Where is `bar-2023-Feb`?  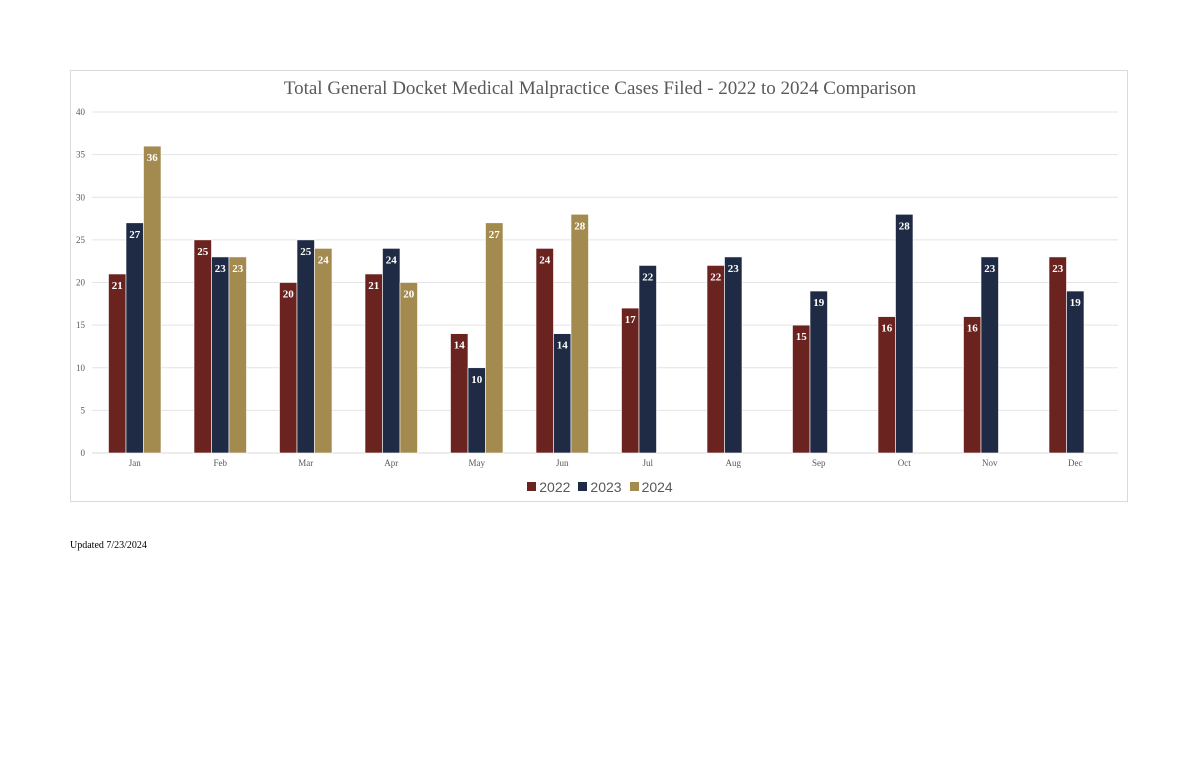 bar-2023-Feb is located at coordinates (220, 355).